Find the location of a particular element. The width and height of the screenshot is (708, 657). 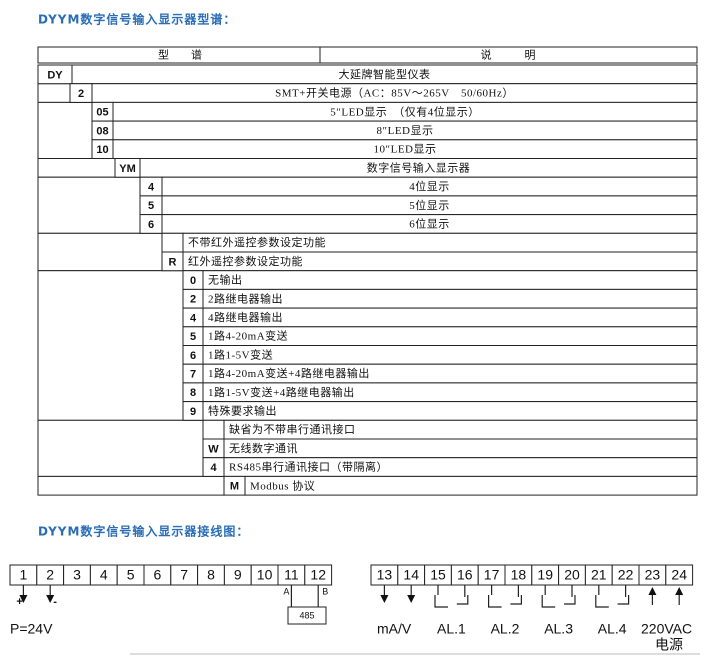

terminal-number: 14 is located at coordinates (411, 575).